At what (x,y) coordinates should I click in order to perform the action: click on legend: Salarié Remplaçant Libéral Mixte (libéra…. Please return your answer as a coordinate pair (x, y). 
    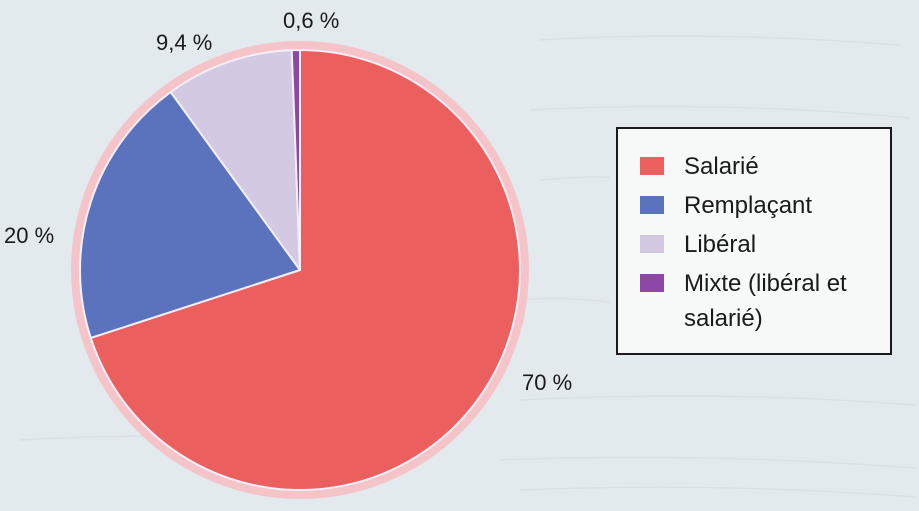
    Looking at the image, I should click on (754, 241).